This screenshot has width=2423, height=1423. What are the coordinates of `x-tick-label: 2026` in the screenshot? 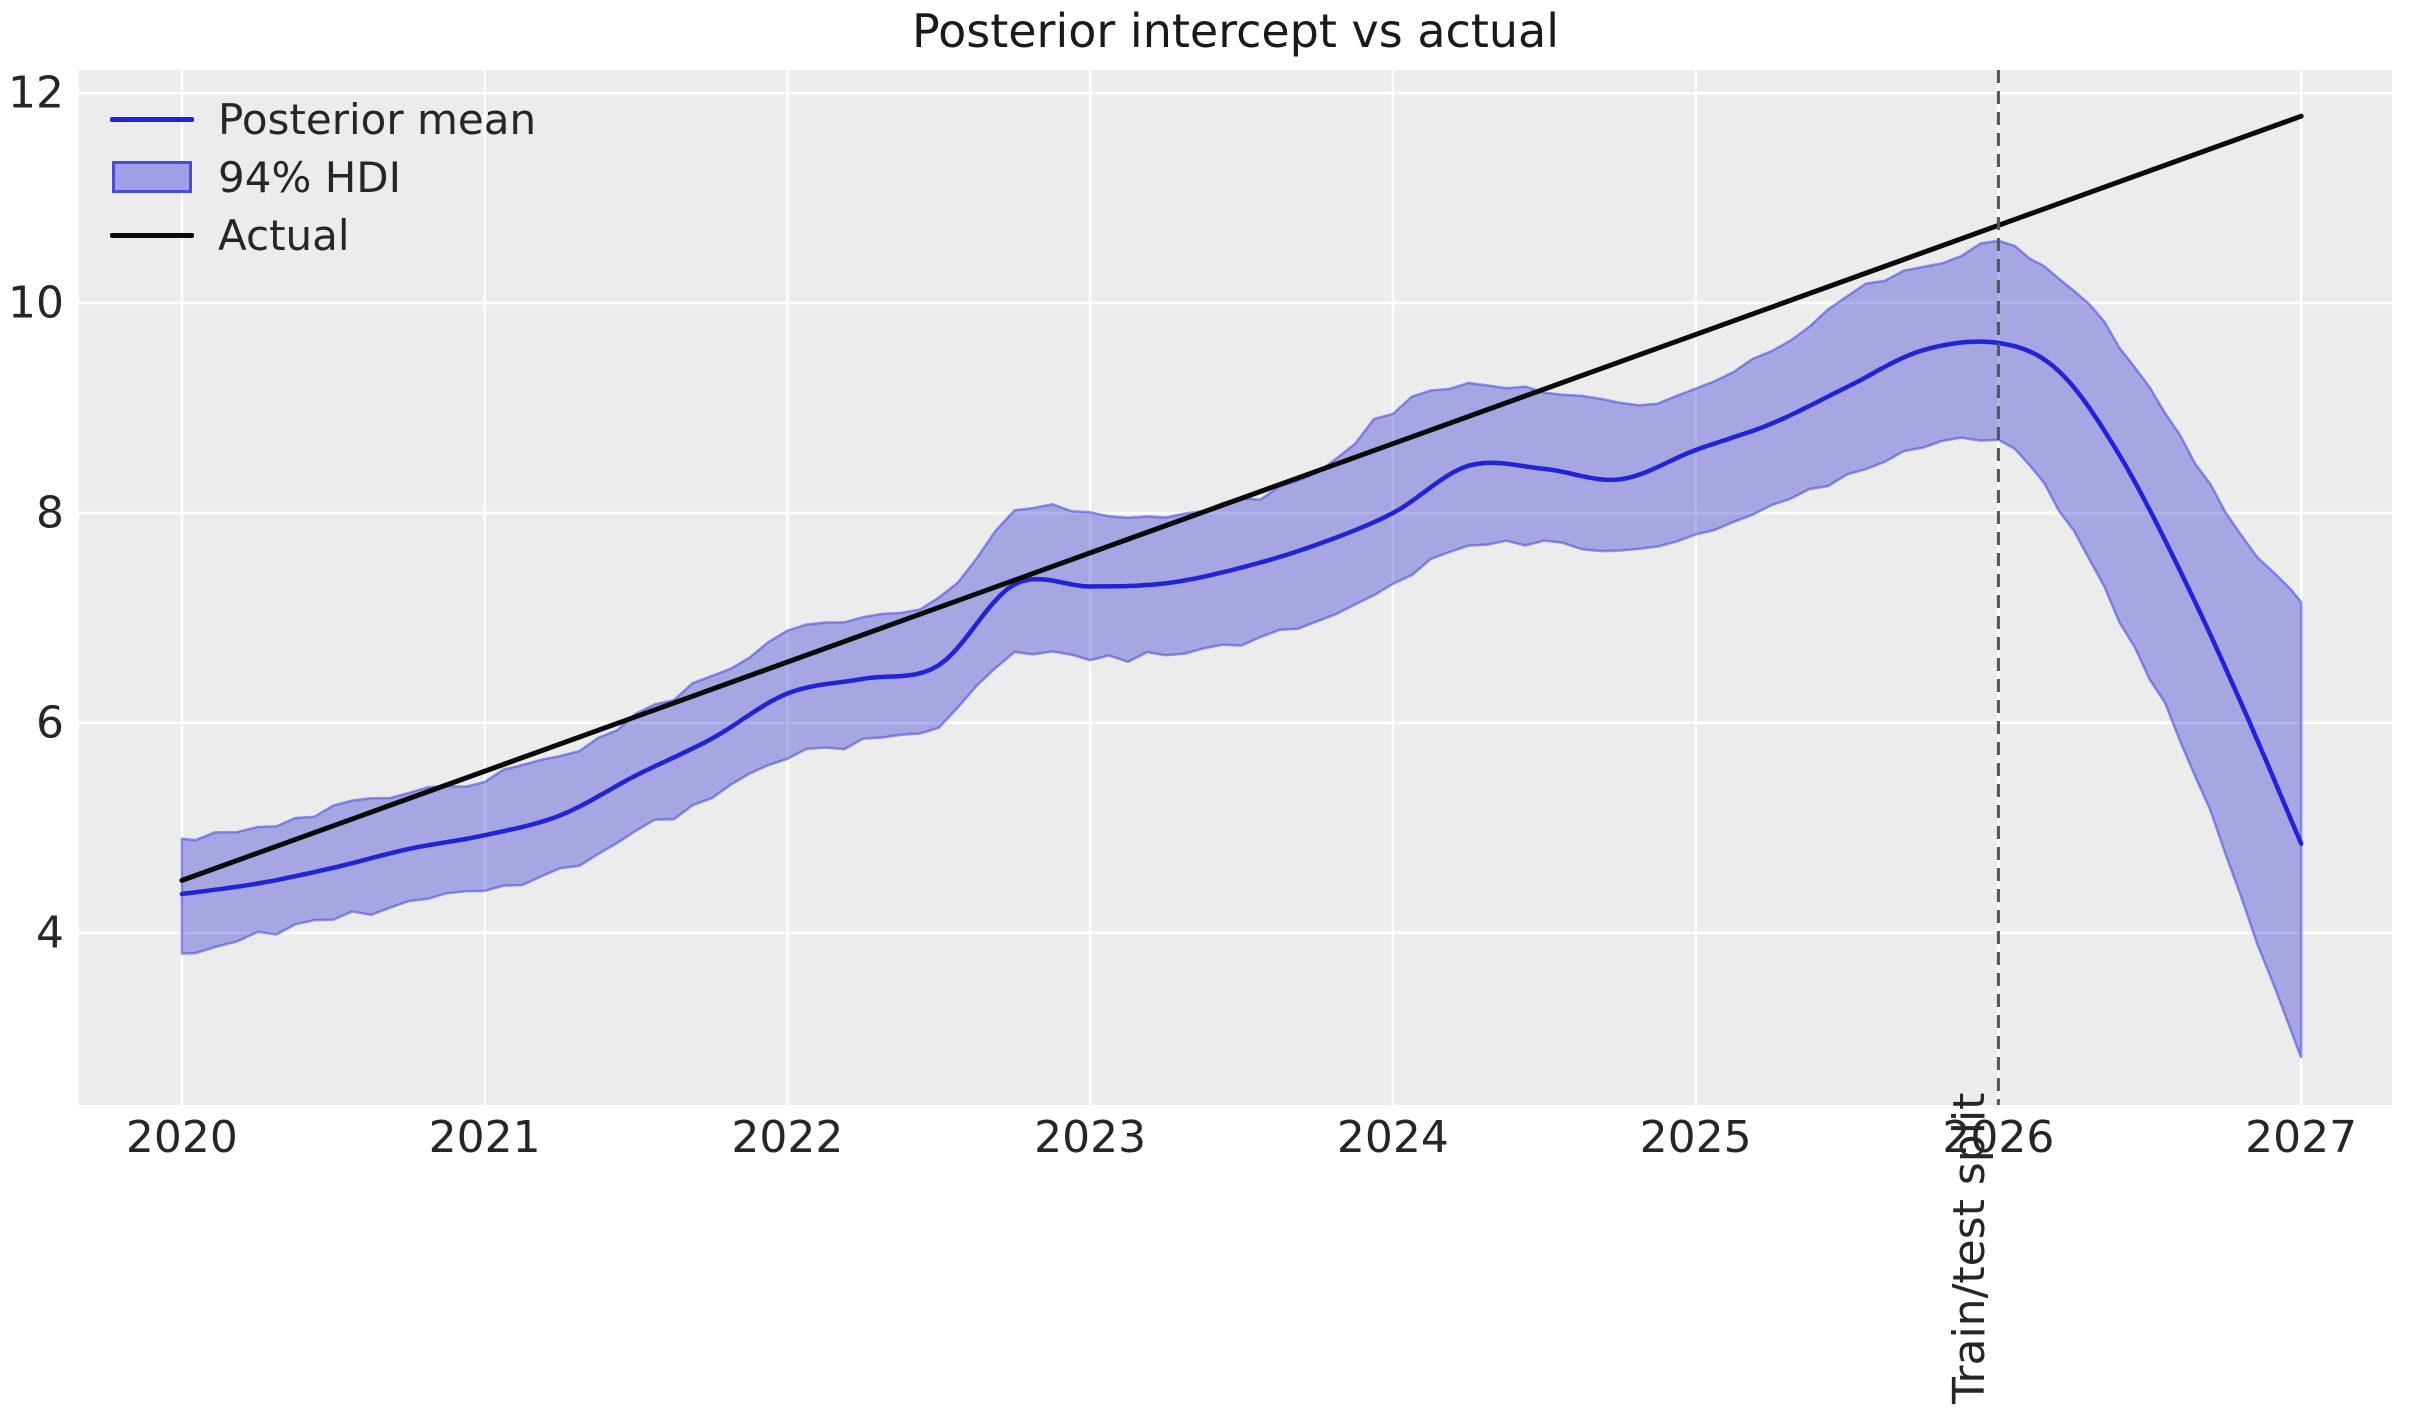 It's located at (1998, 1137).